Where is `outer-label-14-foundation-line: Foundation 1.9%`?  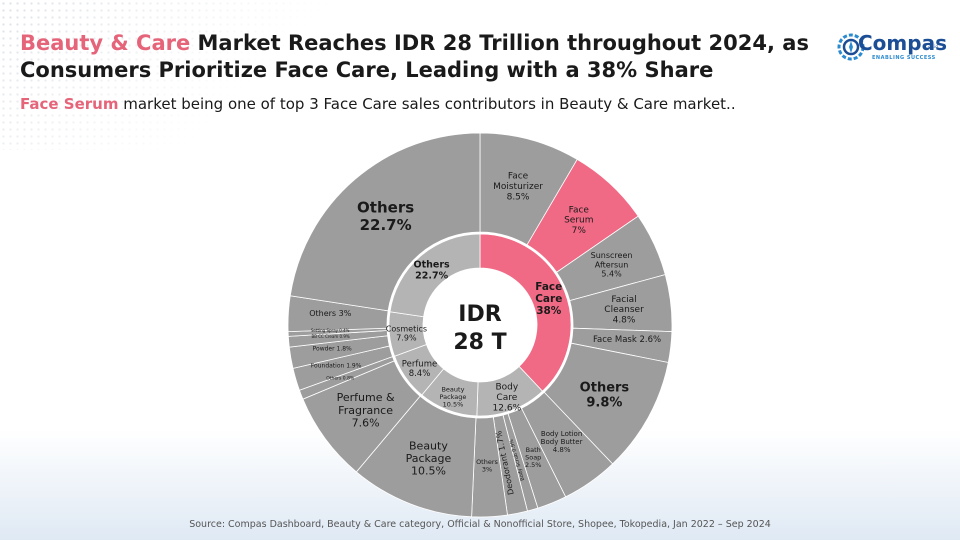
outer-label-14-foundation-line: Foundation 1.9% is located at coordinates (336, 366).